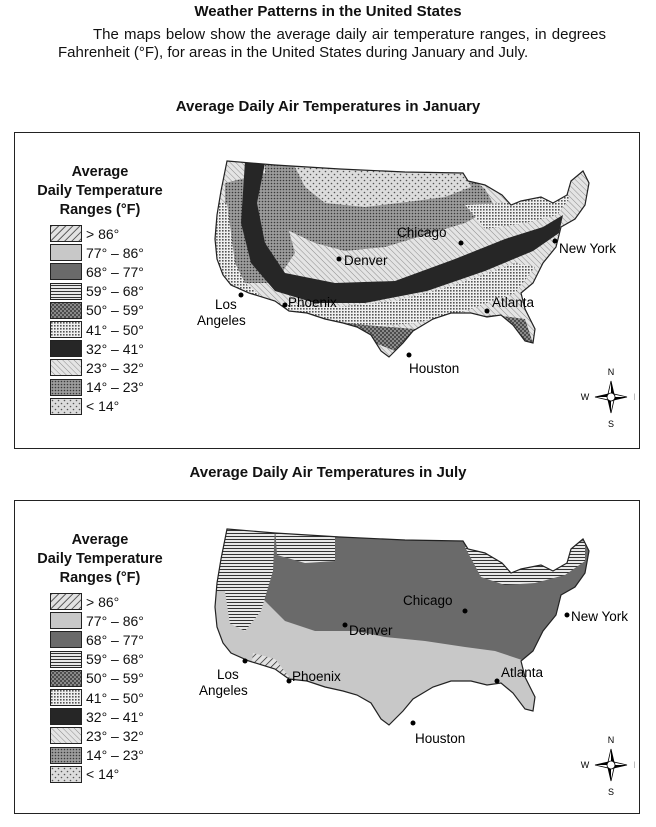 The width and height of the screenshot is (656, 827). Describe the element at coordinates (328, 472) in the screenshot. I see `july-map-heading: Average Daily Air Temperatures in July` at that location.